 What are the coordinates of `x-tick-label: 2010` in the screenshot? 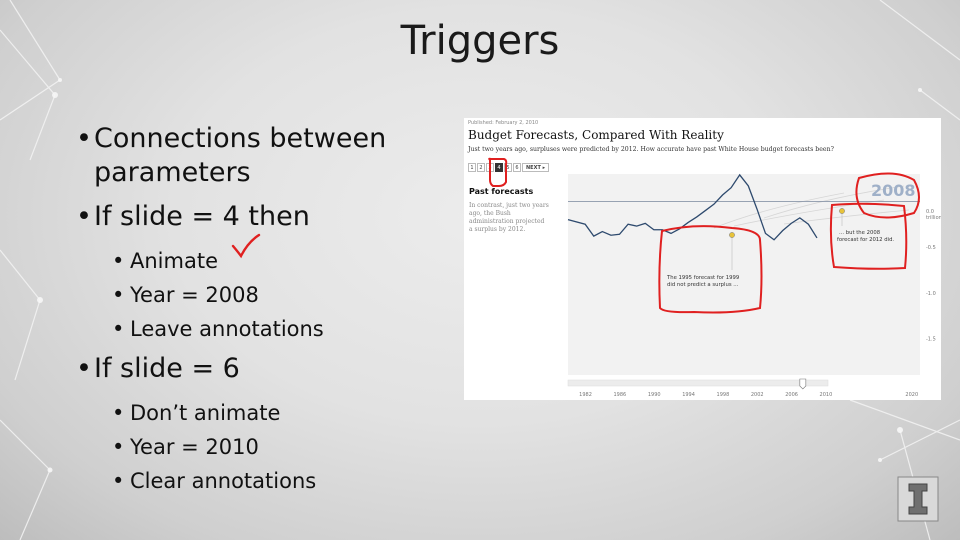 It's located at (826, 395).